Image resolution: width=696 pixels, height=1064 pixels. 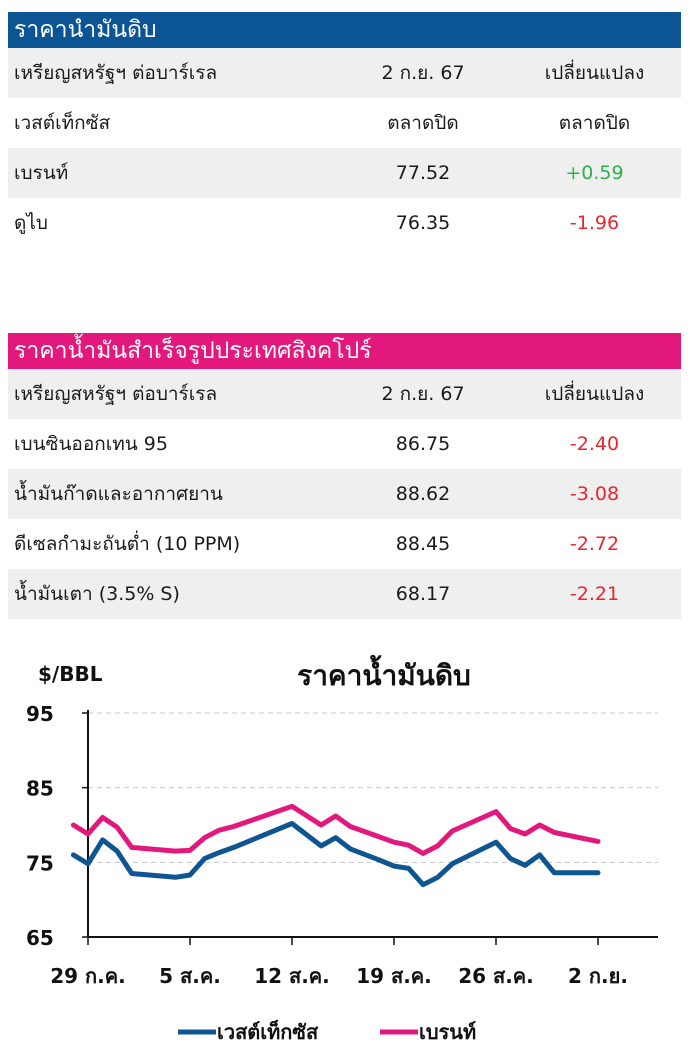 I want to click on singapore-row-name: น้ำมันเตา (3.5% S), so click(x=97, y=594).